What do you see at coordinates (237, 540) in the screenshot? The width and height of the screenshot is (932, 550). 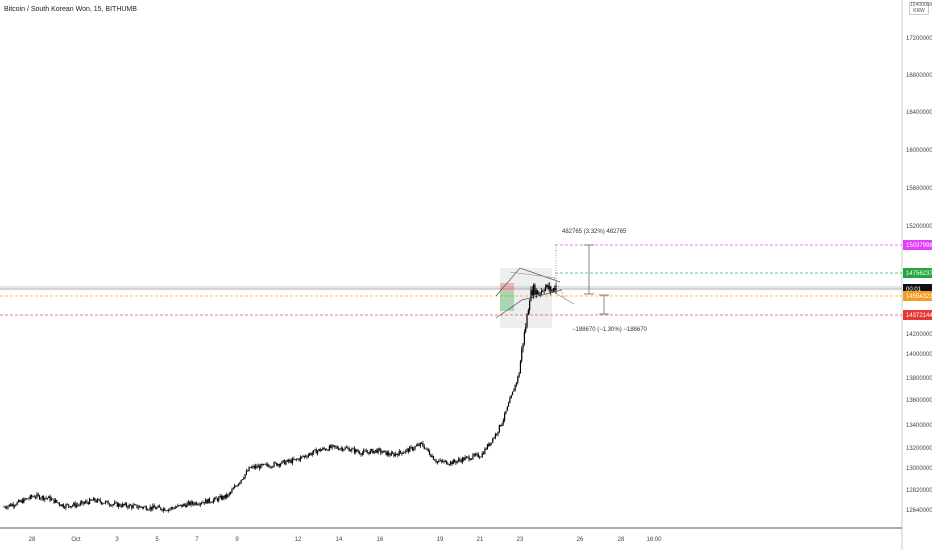 I see `x-tick-label: 9` at bounding box center [237, 540].